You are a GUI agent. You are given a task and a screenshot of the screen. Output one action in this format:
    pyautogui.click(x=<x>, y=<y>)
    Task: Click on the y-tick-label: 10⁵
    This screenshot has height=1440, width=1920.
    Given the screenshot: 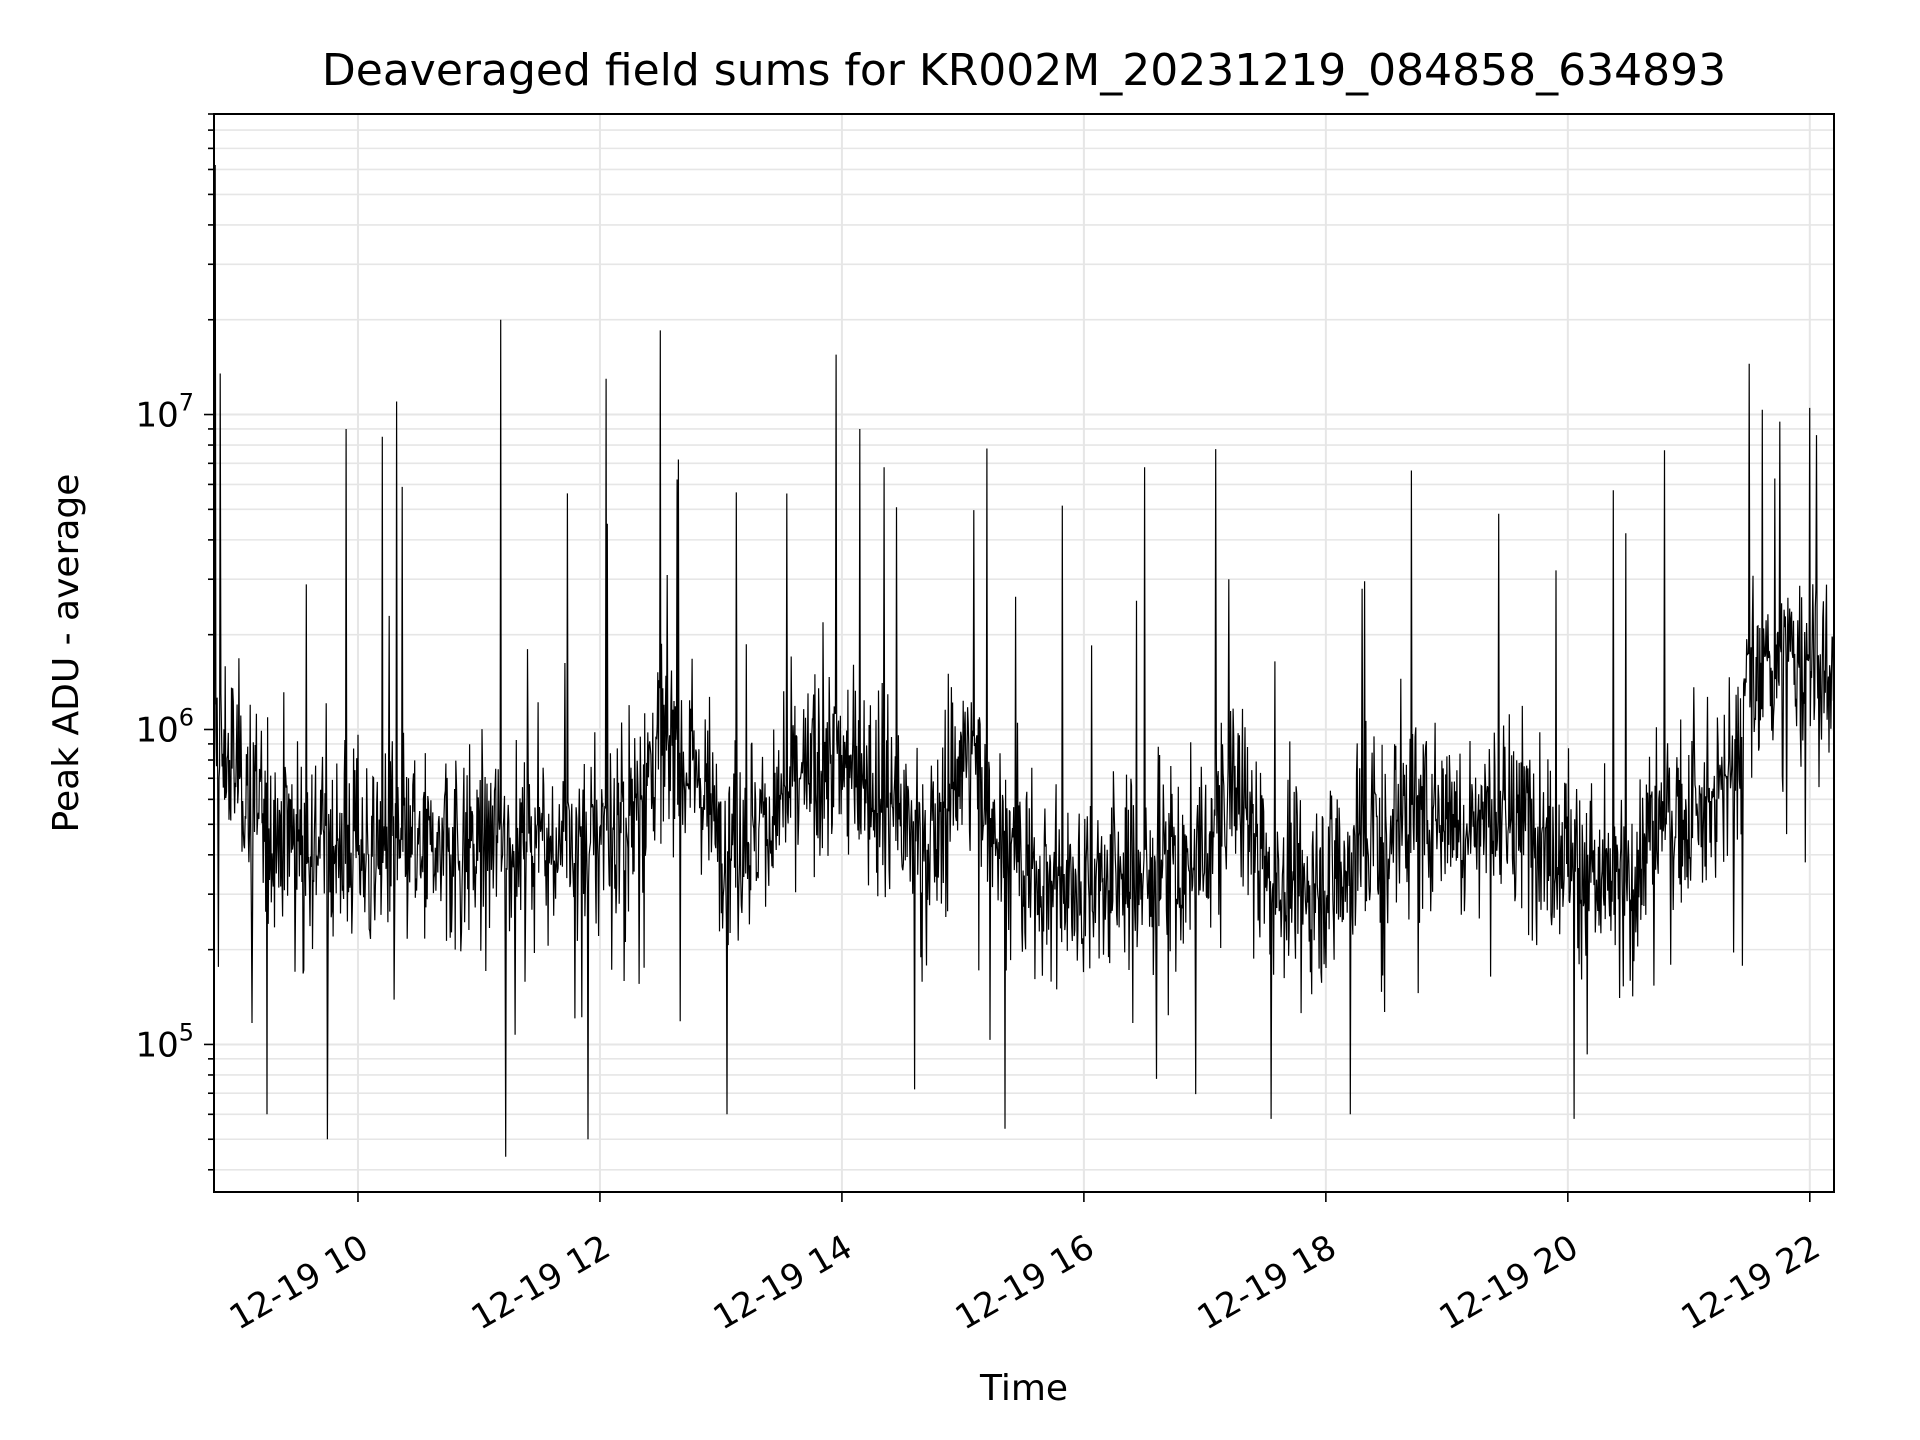 What is the action you would take?
    pyautogui.click(x=164, y=1041)
    